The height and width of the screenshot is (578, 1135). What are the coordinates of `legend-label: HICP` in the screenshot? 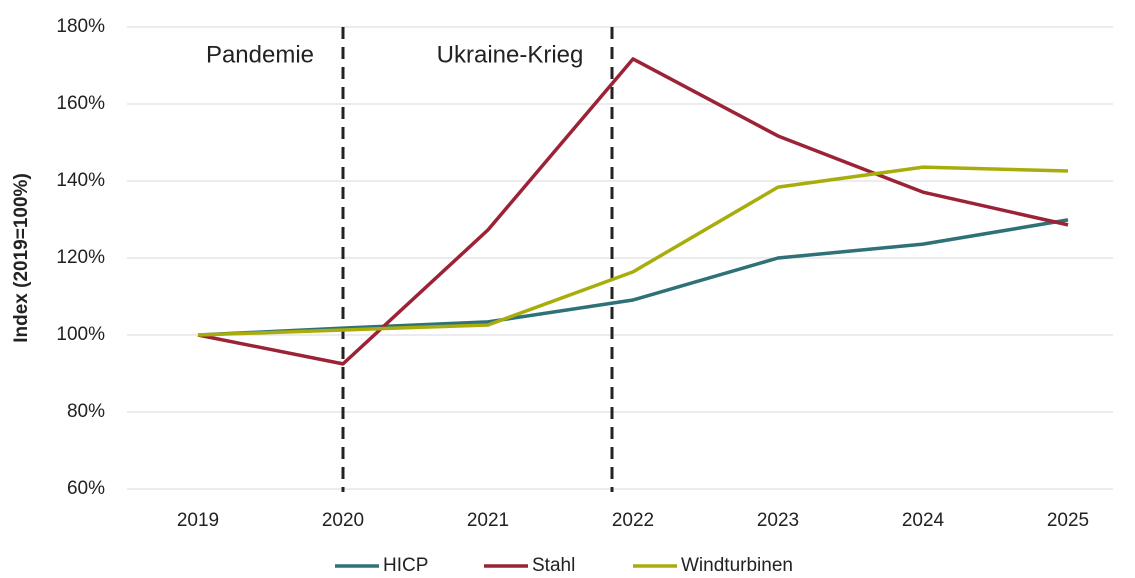 It's located at (405, 565).